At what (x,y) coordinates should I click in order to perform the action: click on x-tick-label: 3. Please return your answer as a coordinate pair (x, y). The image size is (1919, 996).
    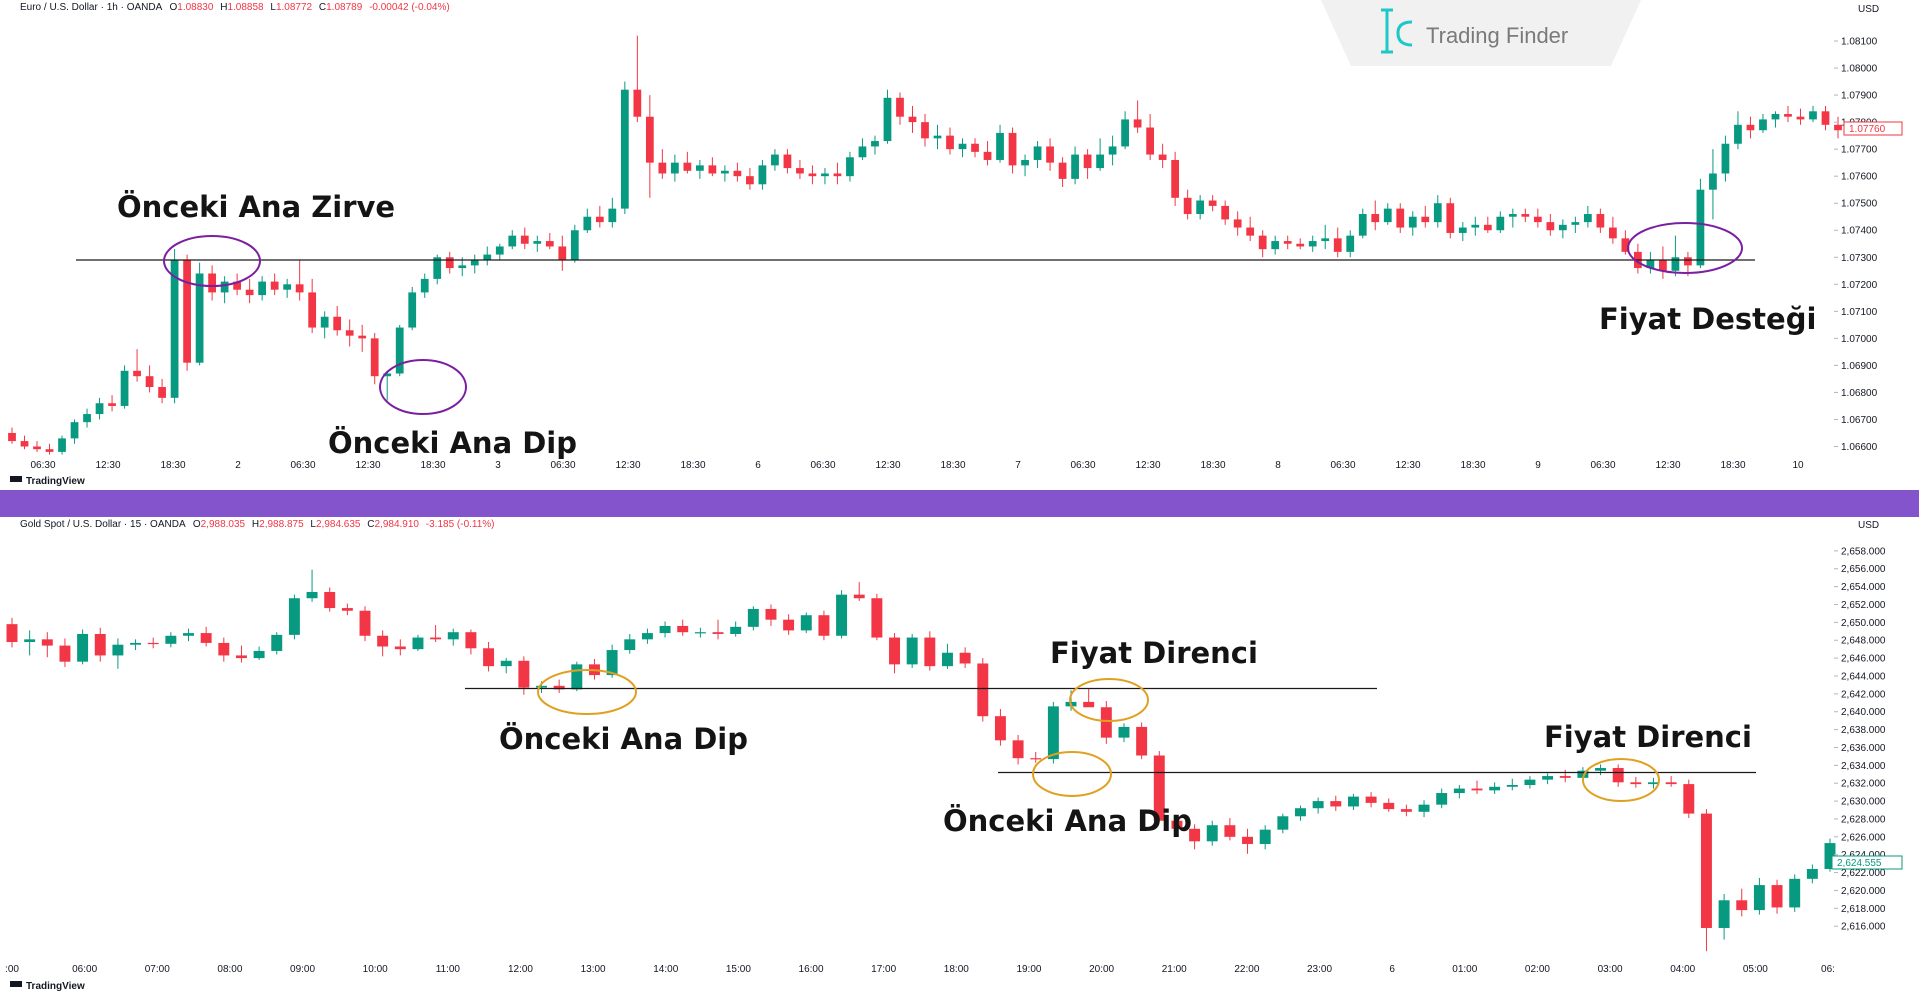
    Looking at the image, I should click on (498, 465).